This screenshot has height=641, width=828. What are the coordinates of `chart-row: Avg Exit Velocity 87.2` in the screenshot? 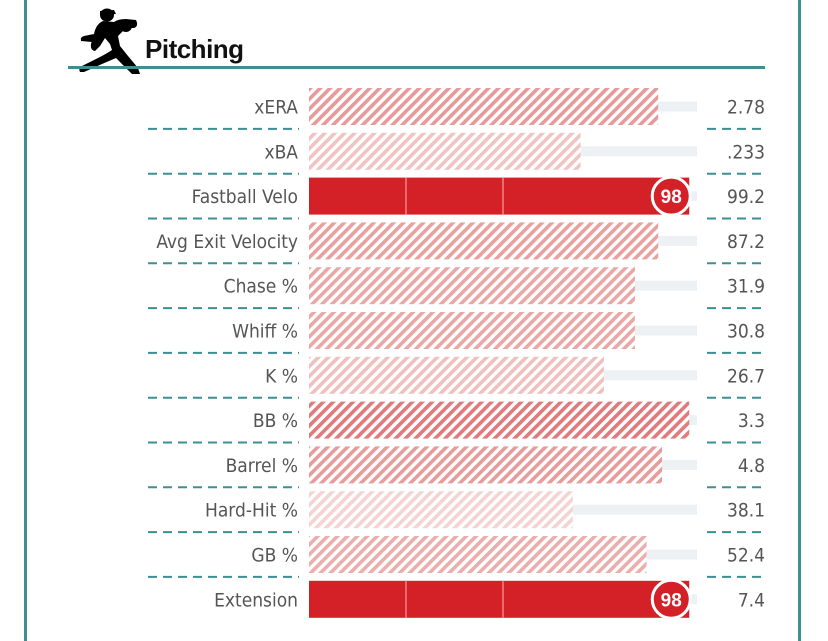 It's located at (457, 243).